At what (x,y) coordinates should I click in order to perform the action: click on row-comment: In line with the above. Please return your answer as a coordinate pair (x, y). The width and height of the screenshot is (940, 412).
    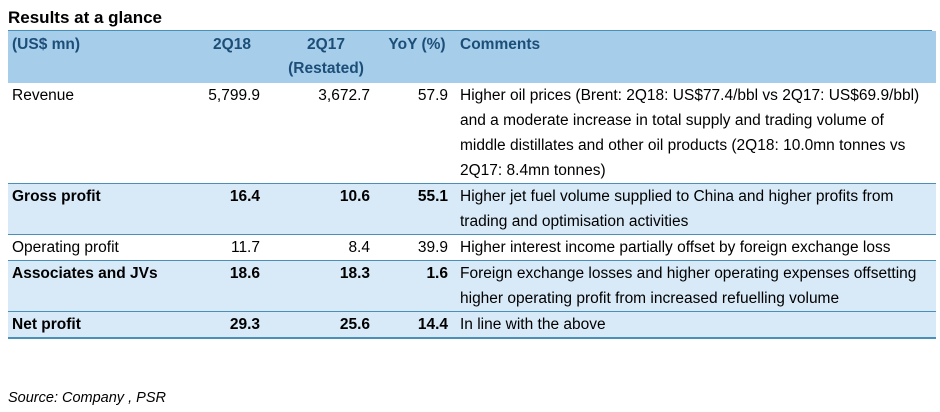
    Looking at the image, I should click on (696, 325).